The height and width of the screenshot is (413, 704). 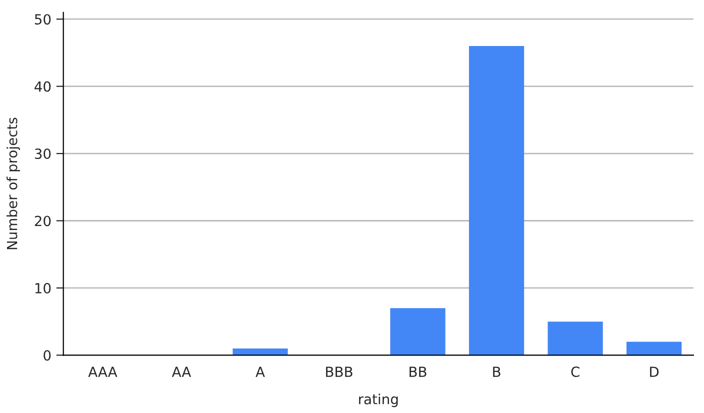 I want to click on x-tick-label: B, so click(x=496, y=371).